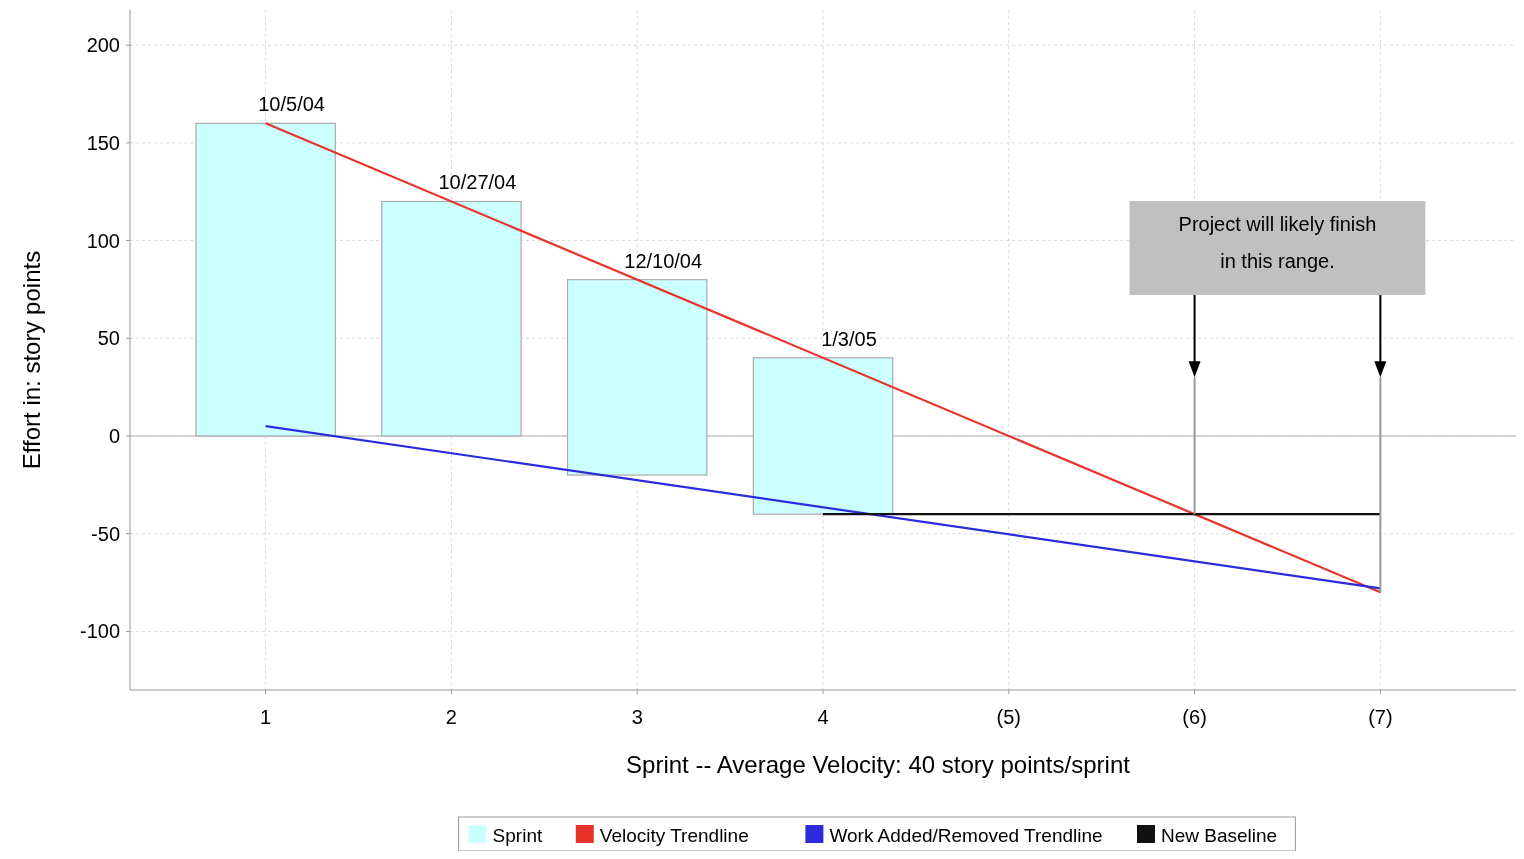  What do you see at coordinates (291, 104) in the screenshot?
I see `annotation: 10/5/04` at bounding box center [291, 104].